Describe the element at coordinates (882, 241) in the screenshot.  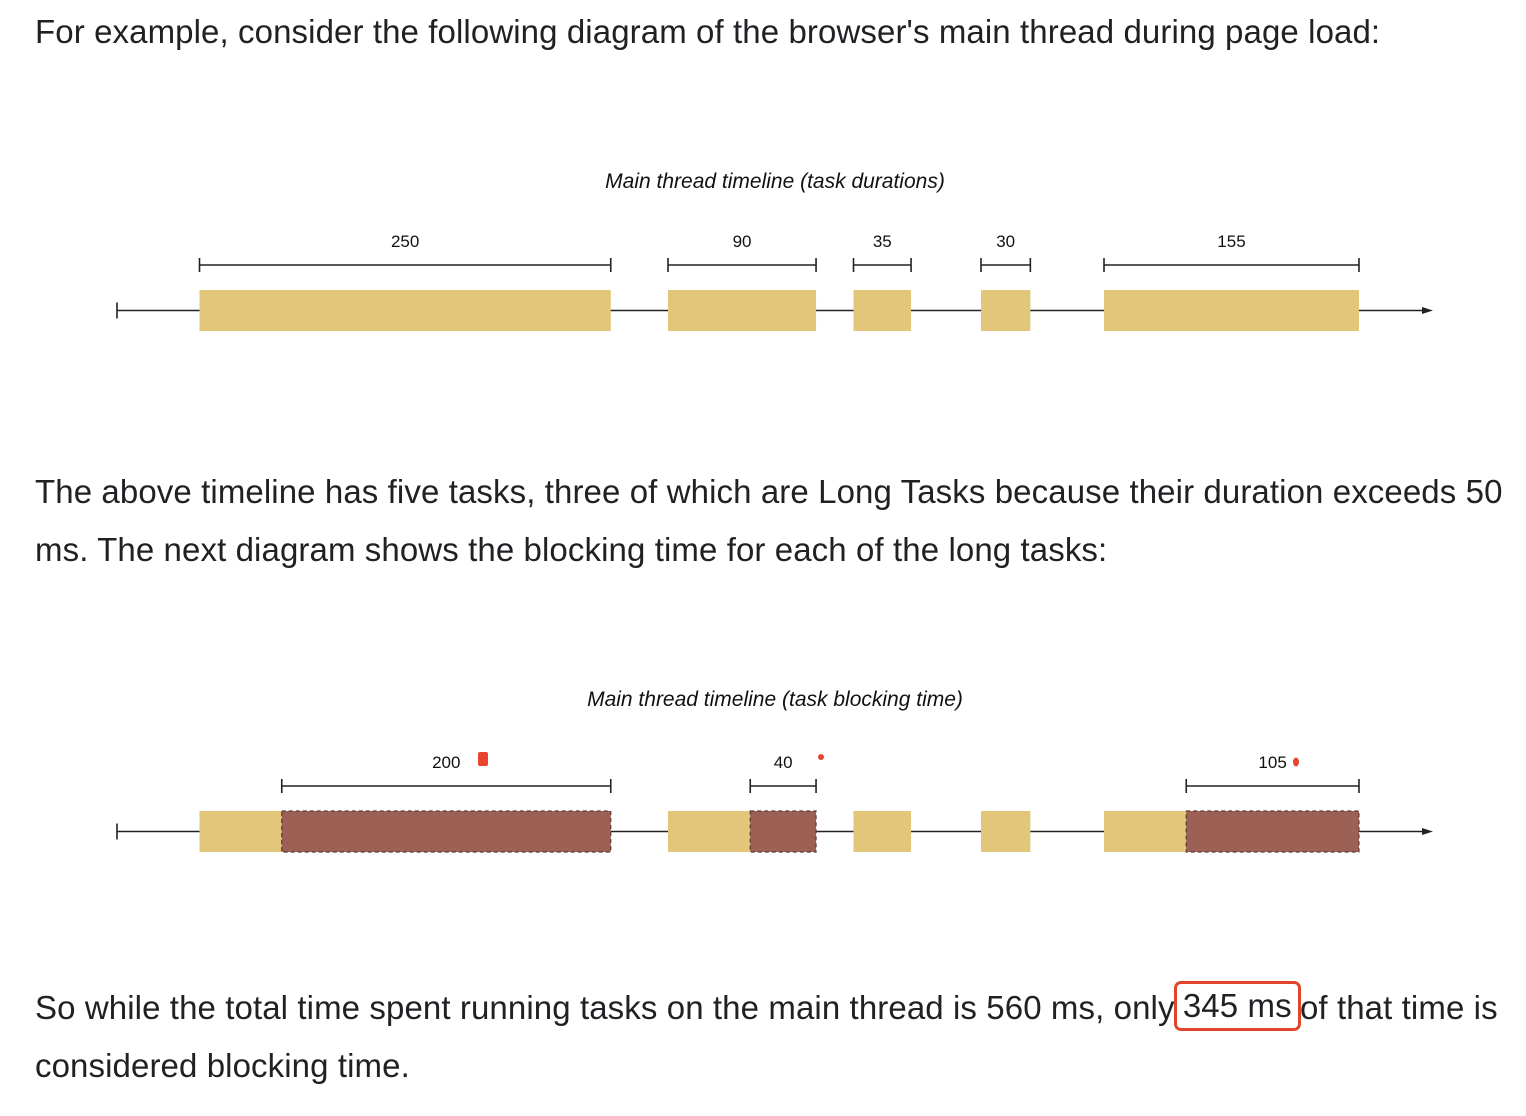
I see `duration-label: 35` at that location.